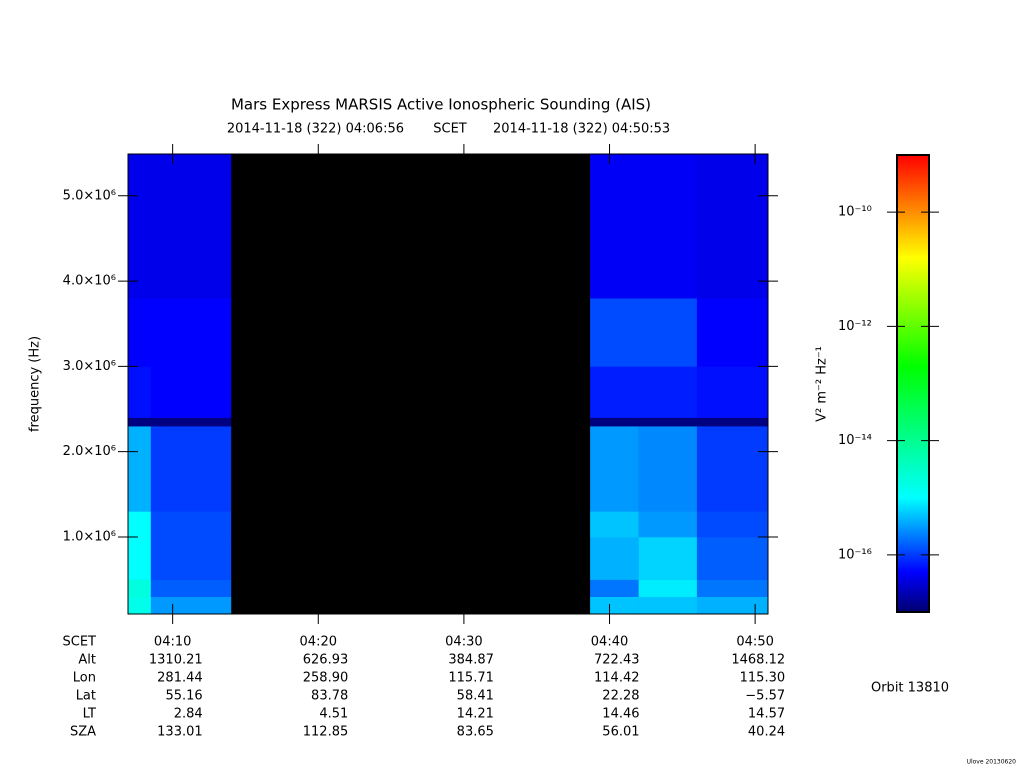 This screenshot has height=768, width=1024. What do you see at coordinates (758, 660) in the screenshot?
I see `ephemeris-value: 1468.12` at bounding box center [758, 660].